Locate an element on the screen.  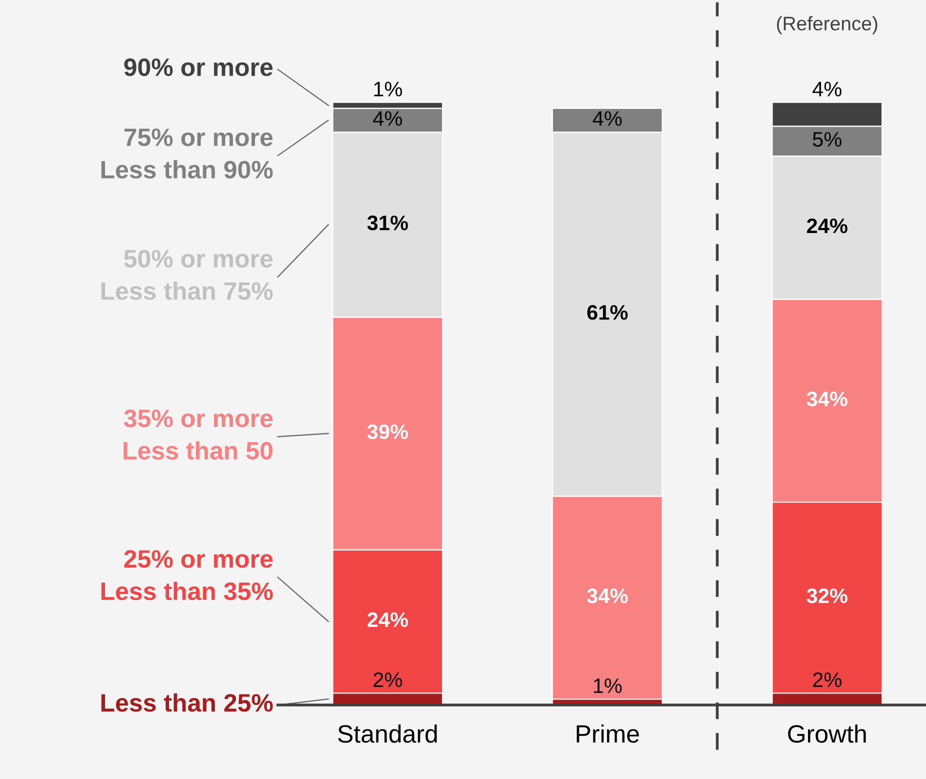
x-tick-label: Standard is located at coordinates (387, 733).